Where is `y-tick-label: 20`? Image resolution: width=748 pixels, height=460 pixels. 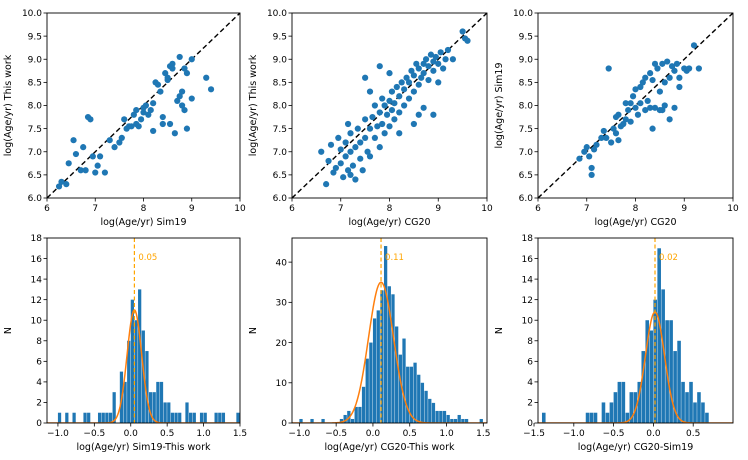 y-tick-label: 20 is located at coordinates (282, 344).